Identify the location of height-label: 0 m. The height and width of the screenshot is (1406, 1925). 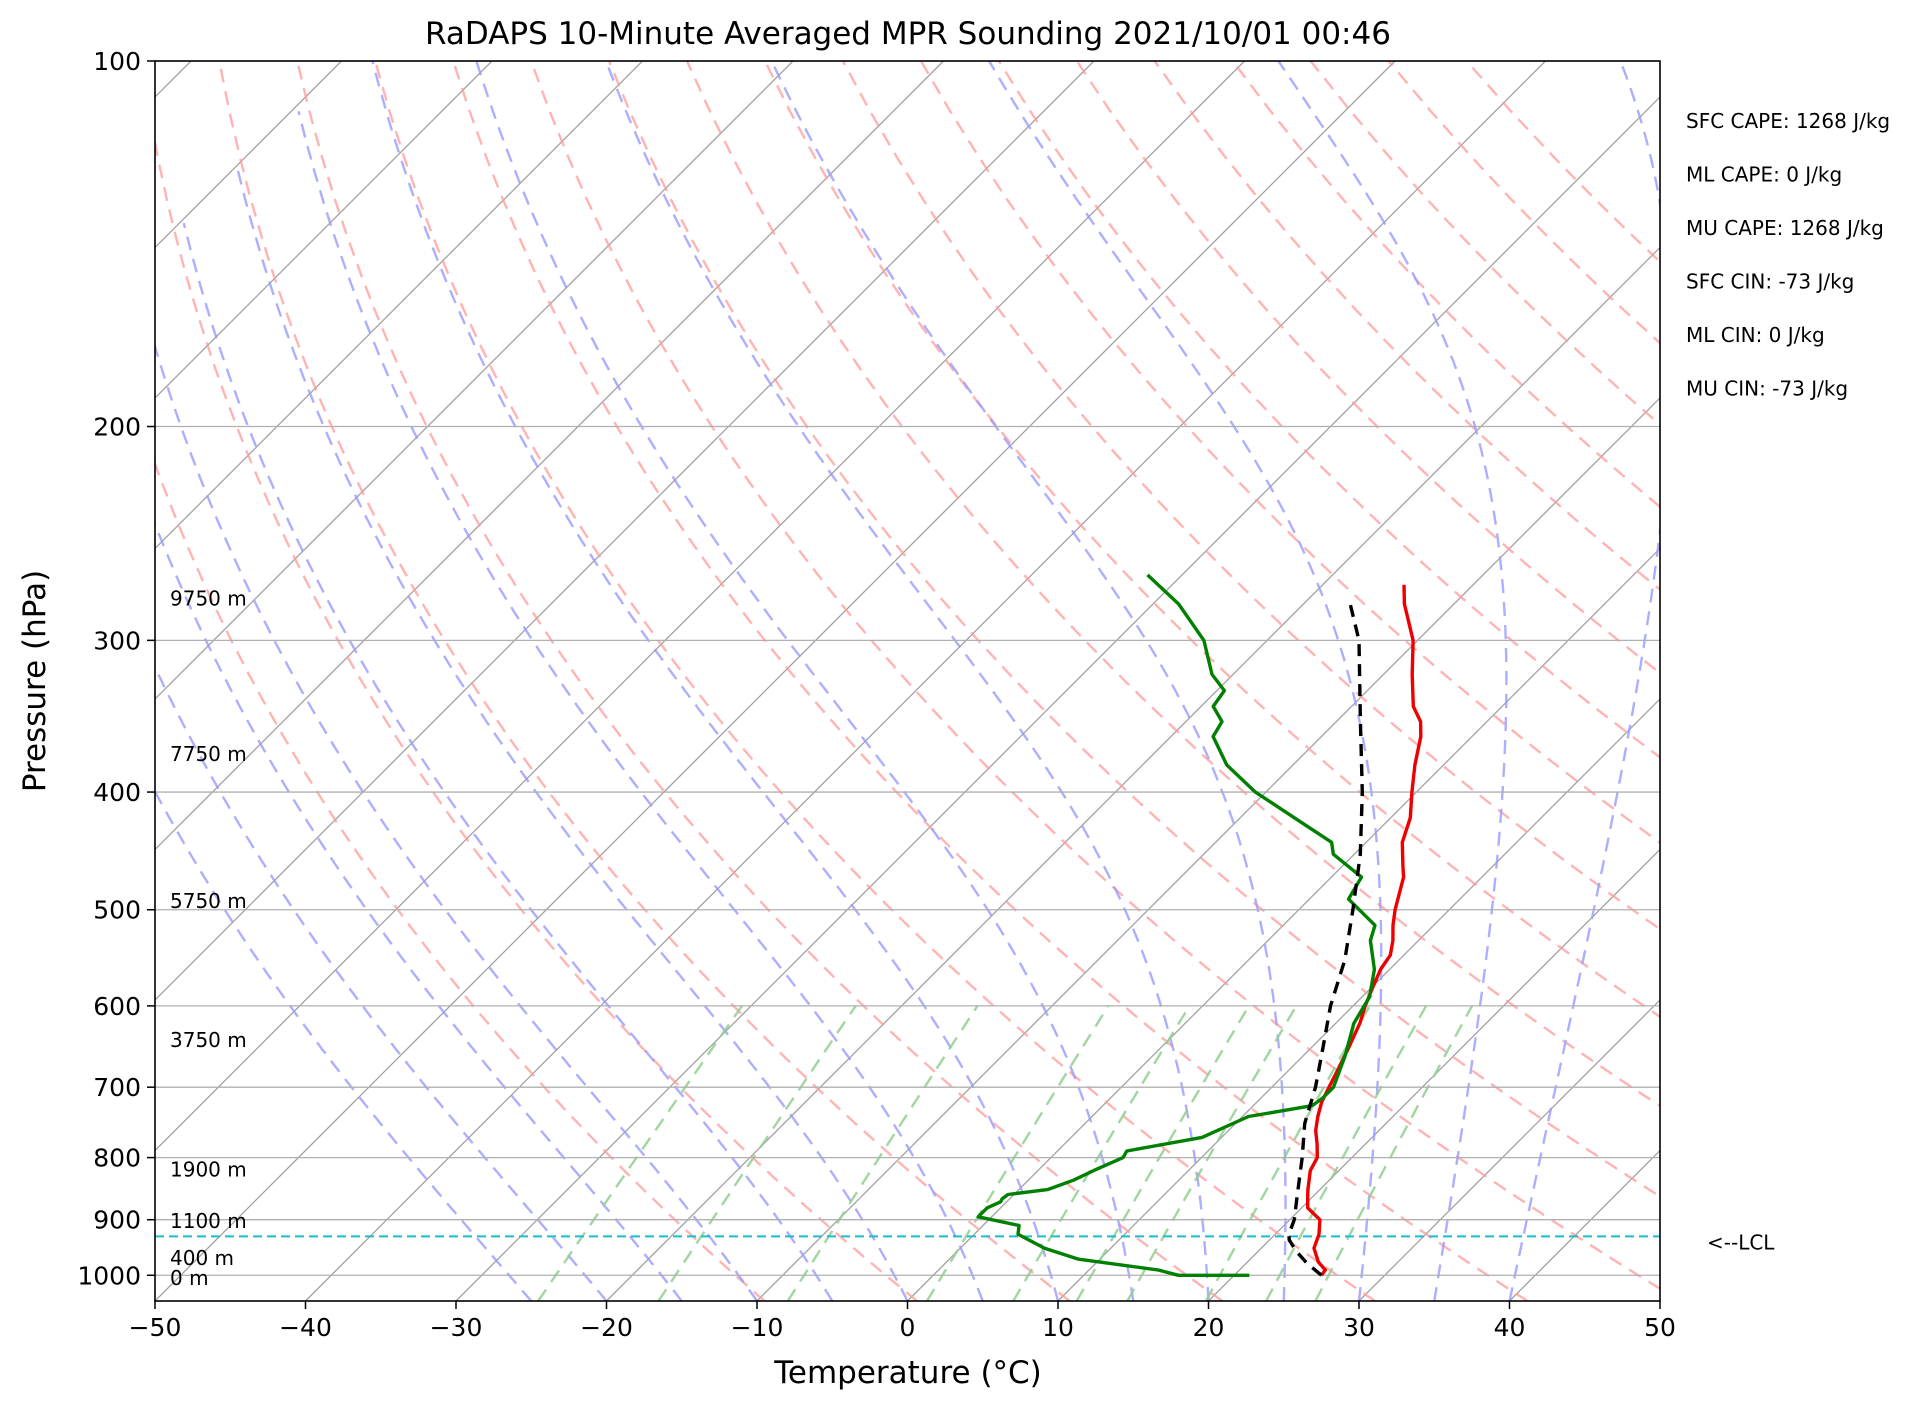
(189, 1278).